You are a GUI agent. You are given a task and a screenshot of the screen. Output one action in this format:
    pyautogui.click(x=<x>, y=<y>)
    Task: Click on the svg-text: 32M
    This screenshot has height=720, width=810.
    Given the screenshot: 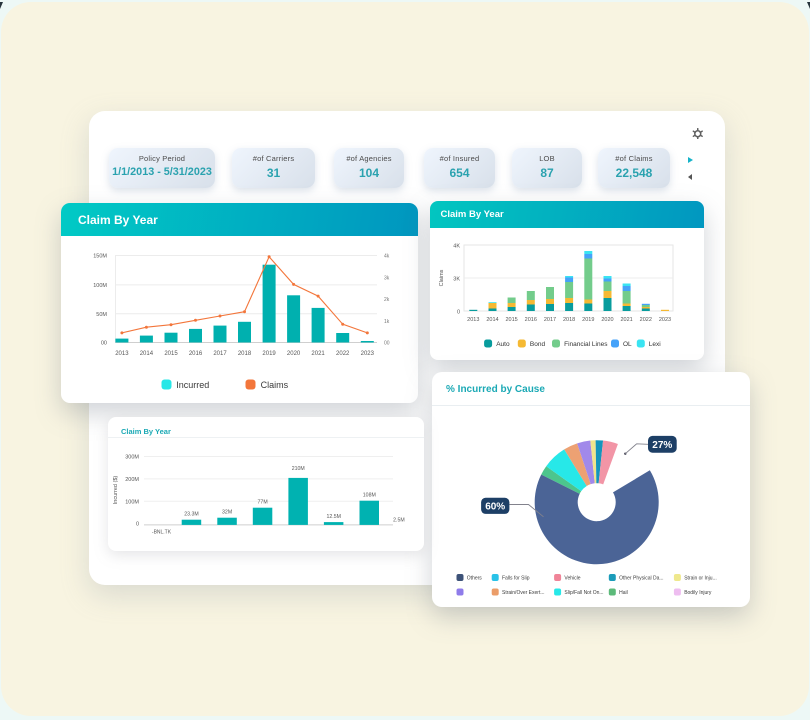 What is the action you would take?
    pyautogui.click(x=227, y=513)
    